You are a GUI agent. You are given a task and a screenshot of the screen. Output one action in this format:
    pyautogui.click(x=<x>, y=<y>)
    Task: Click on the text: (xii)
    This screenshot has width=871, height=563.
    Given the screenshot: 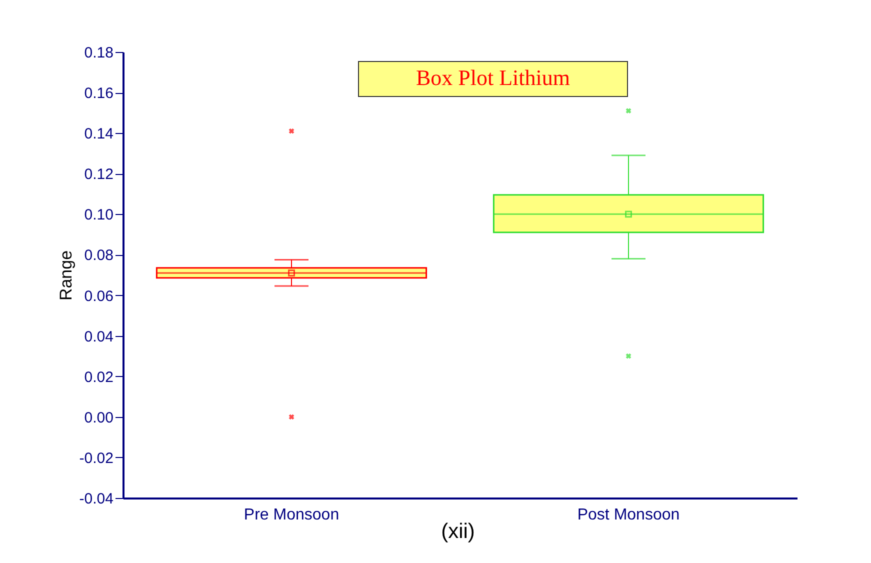 What is the action you would take?
    pyautogui.click(x=458, y=532)
    